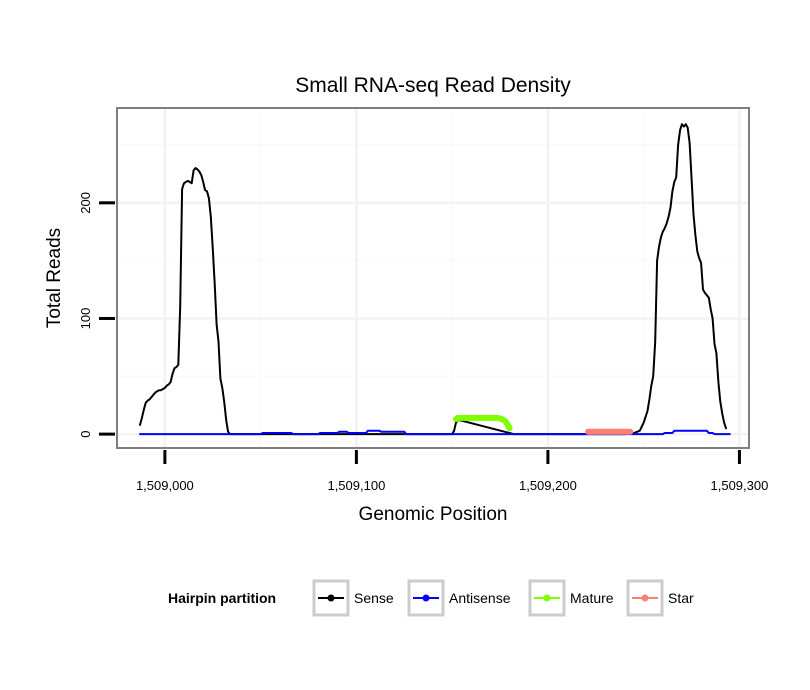 This screenshot has width=810, height=690. Describe the element at coordinates (356, 485) in the screenshot. I see `x-tick-label: 1,509,100` at that location.